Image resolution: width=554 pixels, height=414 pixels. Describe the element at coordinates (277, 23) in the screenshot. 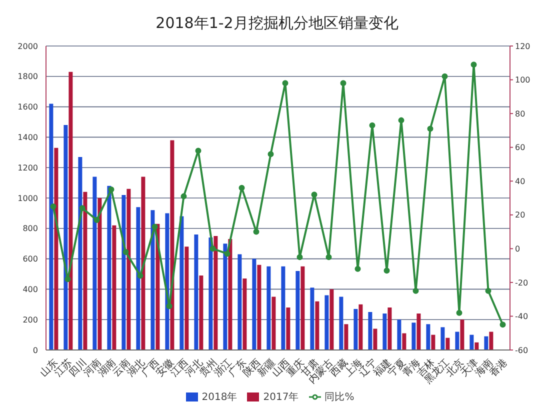

I see `chart-title: 2018年1-2月挖掘机分地区销量变化` at that location.